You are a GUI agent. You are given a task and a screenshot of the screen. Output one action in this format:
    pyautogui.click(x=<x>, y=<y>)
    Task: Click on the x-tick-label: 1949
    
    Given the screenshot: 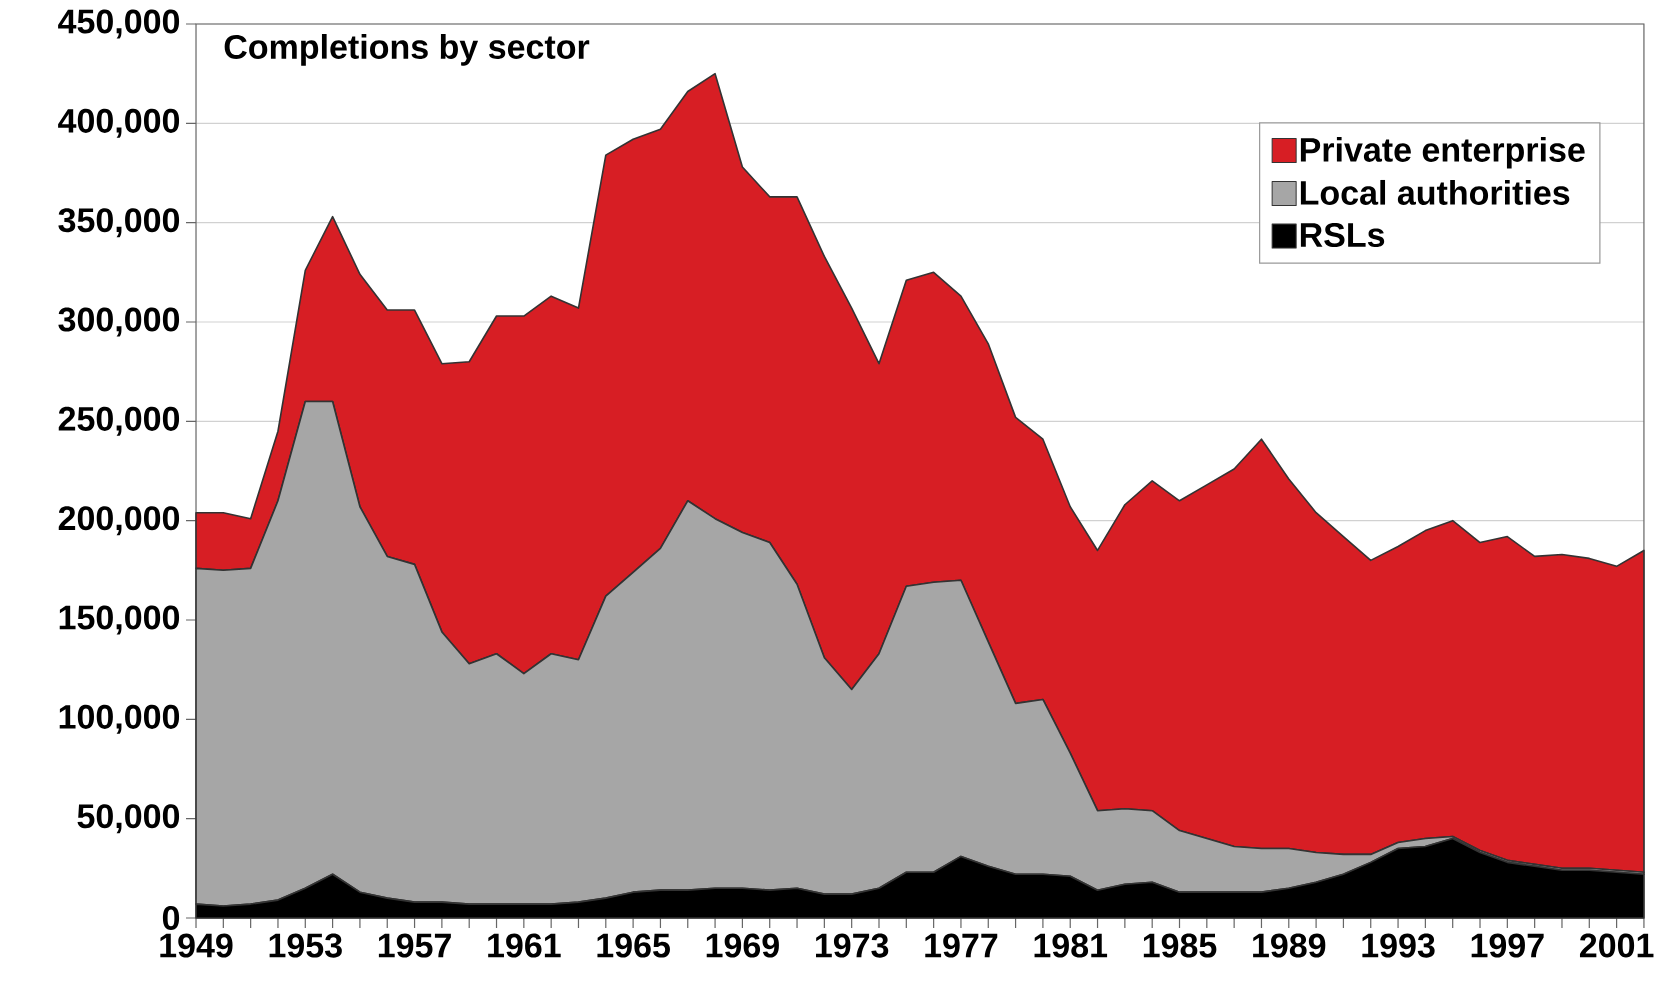 What is the action you would take?
    pyautogui.click(x=196, y=945)
    